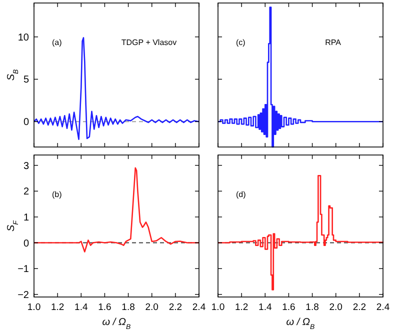  What do you see at coordinates (241, 194) in the screenshot?
I see `annotation: (d)` at bounding box center [241, 194].